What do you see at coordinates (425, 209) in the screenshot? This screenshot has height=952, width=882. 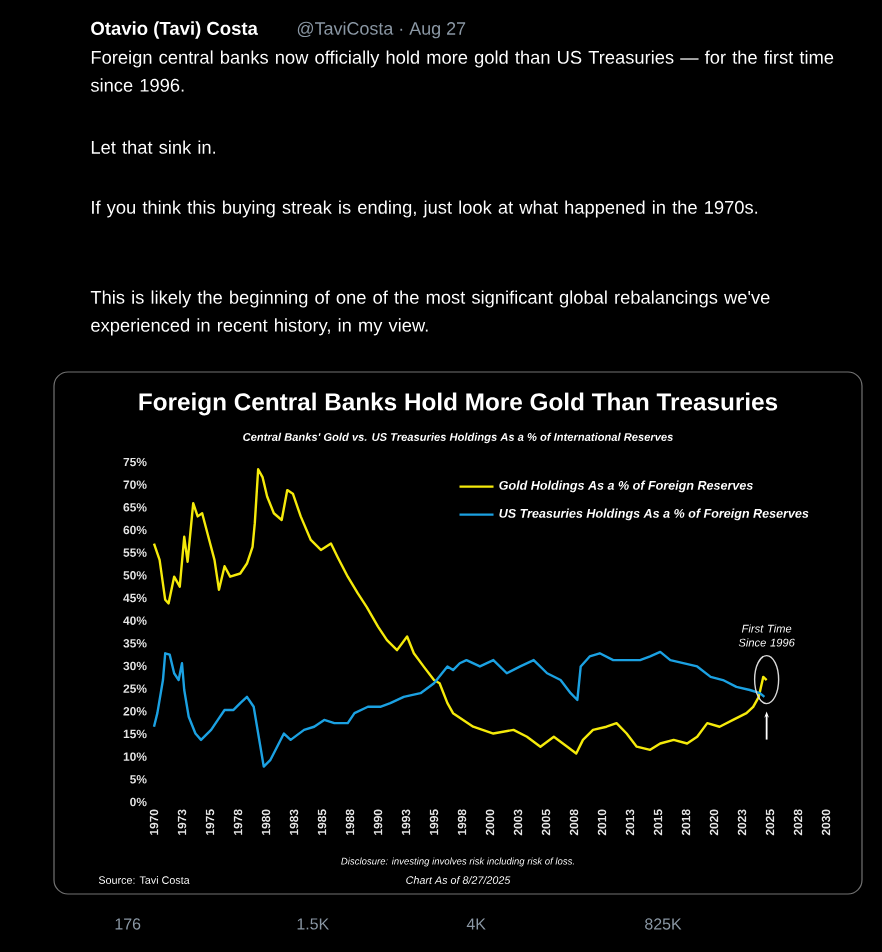 I see `text: If you think this buying streak is ending, just look at what happened in the 1970s.` at bounding box center [425, 209].